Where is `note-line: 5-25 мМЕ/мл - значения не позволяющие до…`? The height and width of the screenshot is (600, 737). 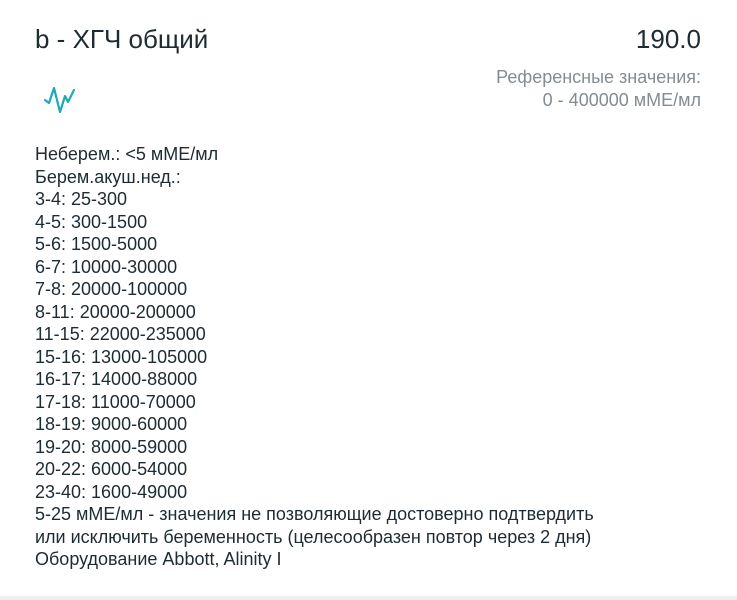 note-line: 5-25 мМЕ/мл - значения не позволяющие до… is located at coordinates (314, 514).